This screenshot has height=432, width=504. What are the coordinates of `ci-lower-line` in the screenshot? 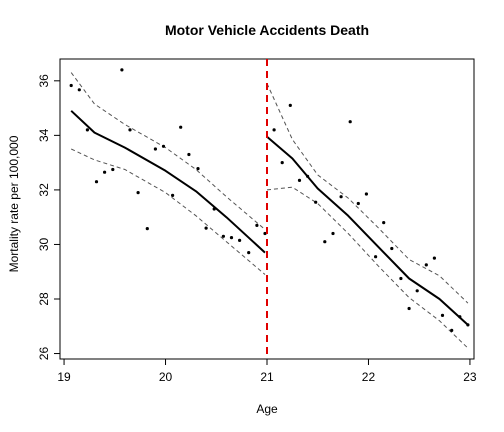 It's located at (168, 211).